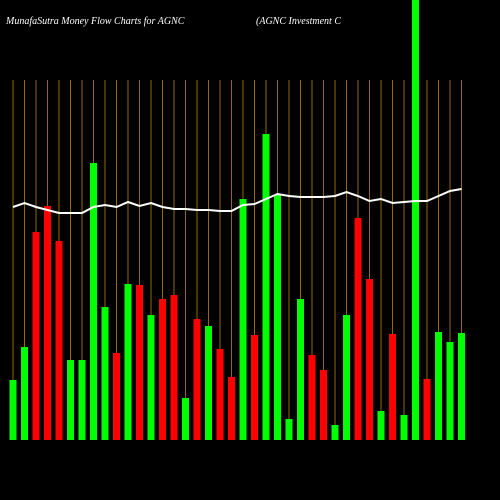  Describe the element at coordinates (298, 21) in the screenshot. I see `chart-subtitle: (AGNC Investment C` at that location.